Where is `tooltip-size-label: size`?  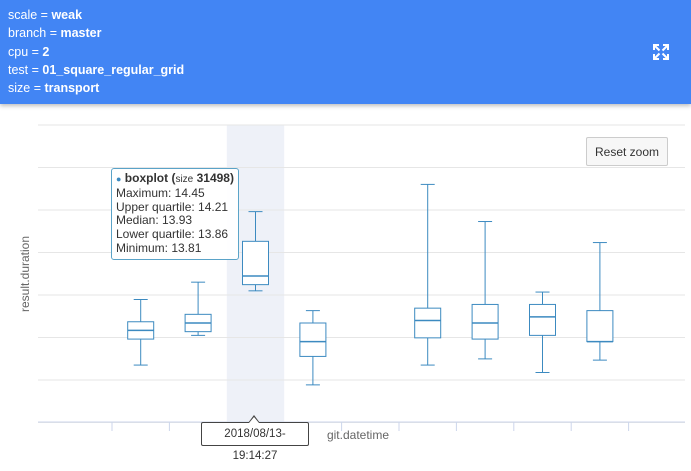 tooltip-size-label: size is located at coordinates (184, 179).